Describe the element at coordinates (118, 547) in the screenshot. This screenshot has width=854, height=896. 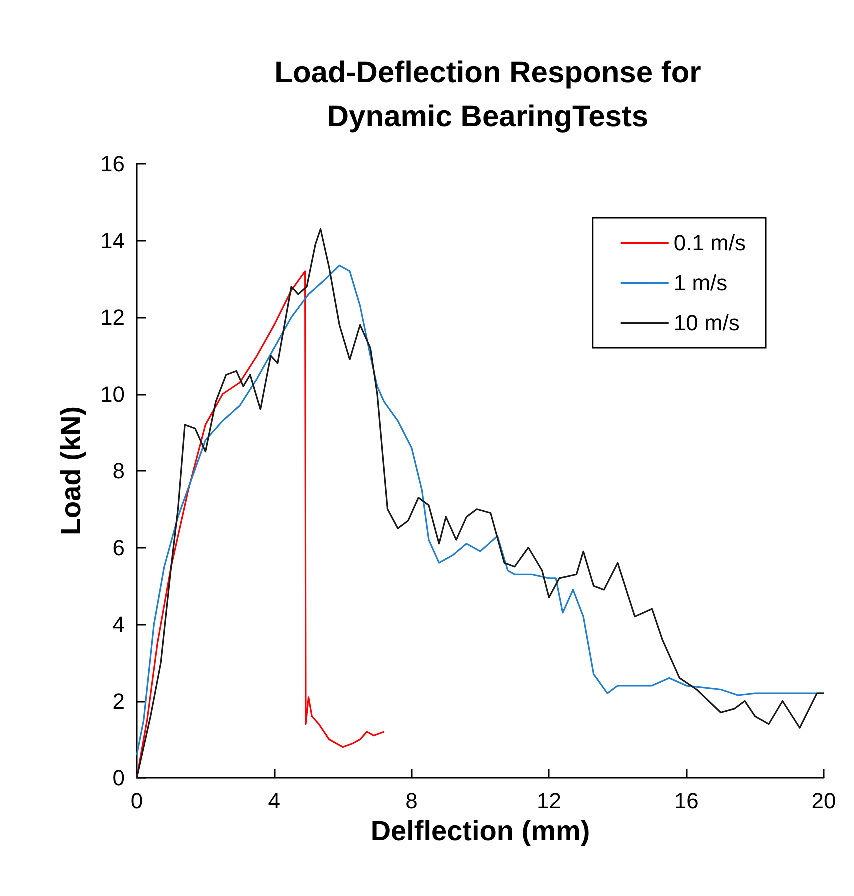
I see `y-tick-label: 6` at that location.